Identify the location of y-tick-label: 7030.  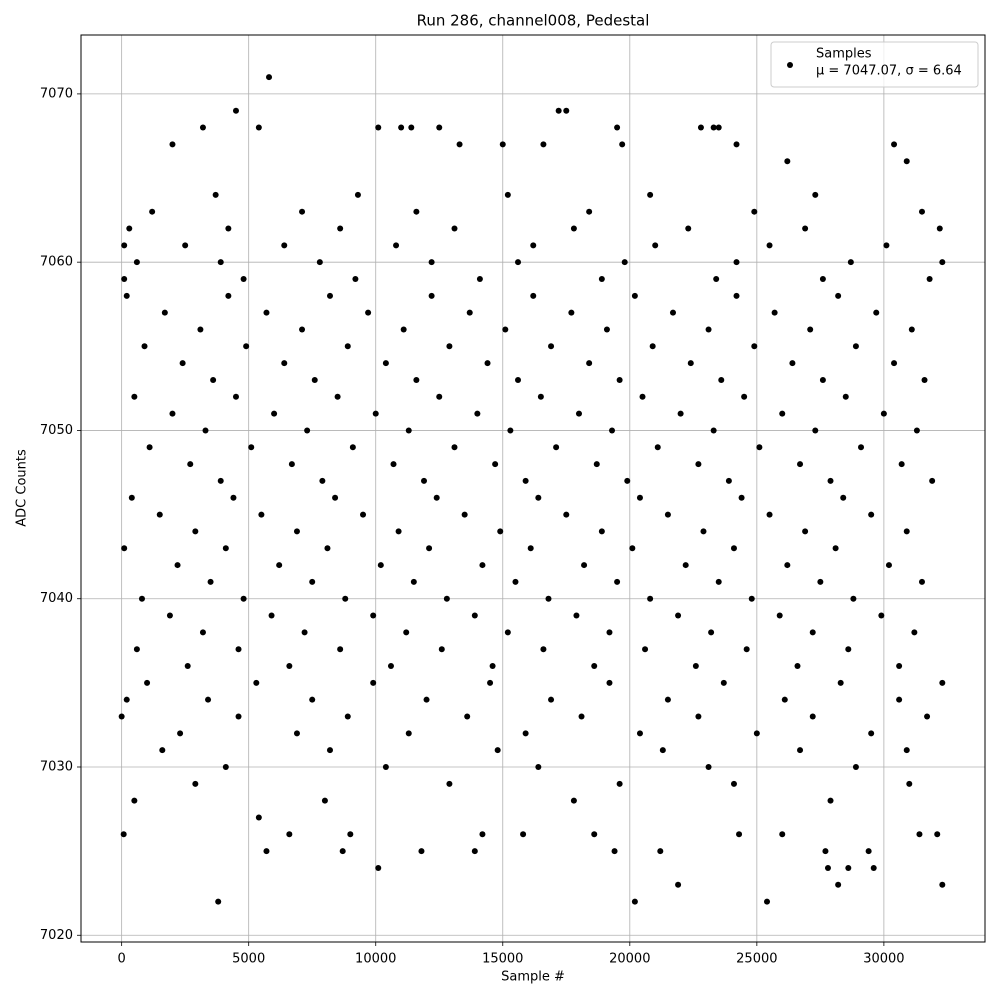
(56, 766).